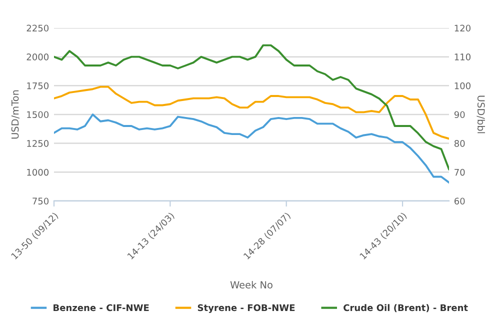  What do you see at coordinates (480, 115) in the screenshot?
I see `y2-axis-title: USD/bbl` at bounding box center [480, 115].